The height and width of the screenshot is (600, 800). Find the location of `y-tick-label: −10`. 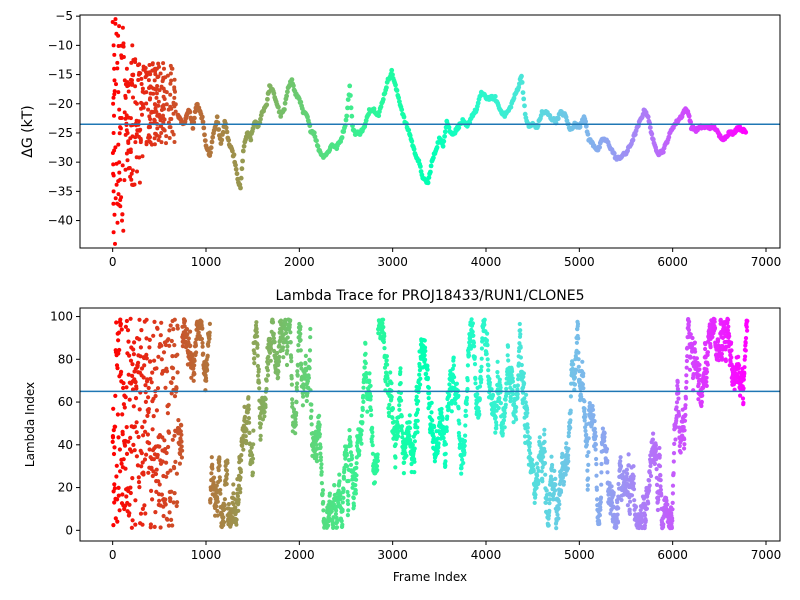

y-tick-label: −10 is located at coordinates (60, 45).